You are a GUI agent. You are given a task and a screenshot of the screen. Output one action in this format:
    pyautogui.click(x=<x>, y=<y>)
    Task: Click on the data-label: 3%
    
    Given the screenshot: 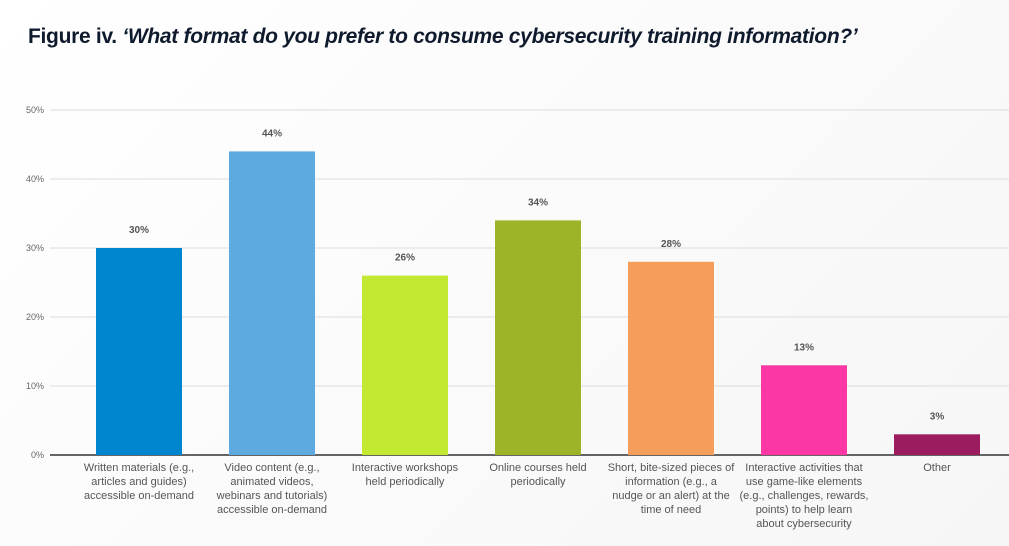 What is the action you would take?
    pyautogui.click(x=937, y=416)
    